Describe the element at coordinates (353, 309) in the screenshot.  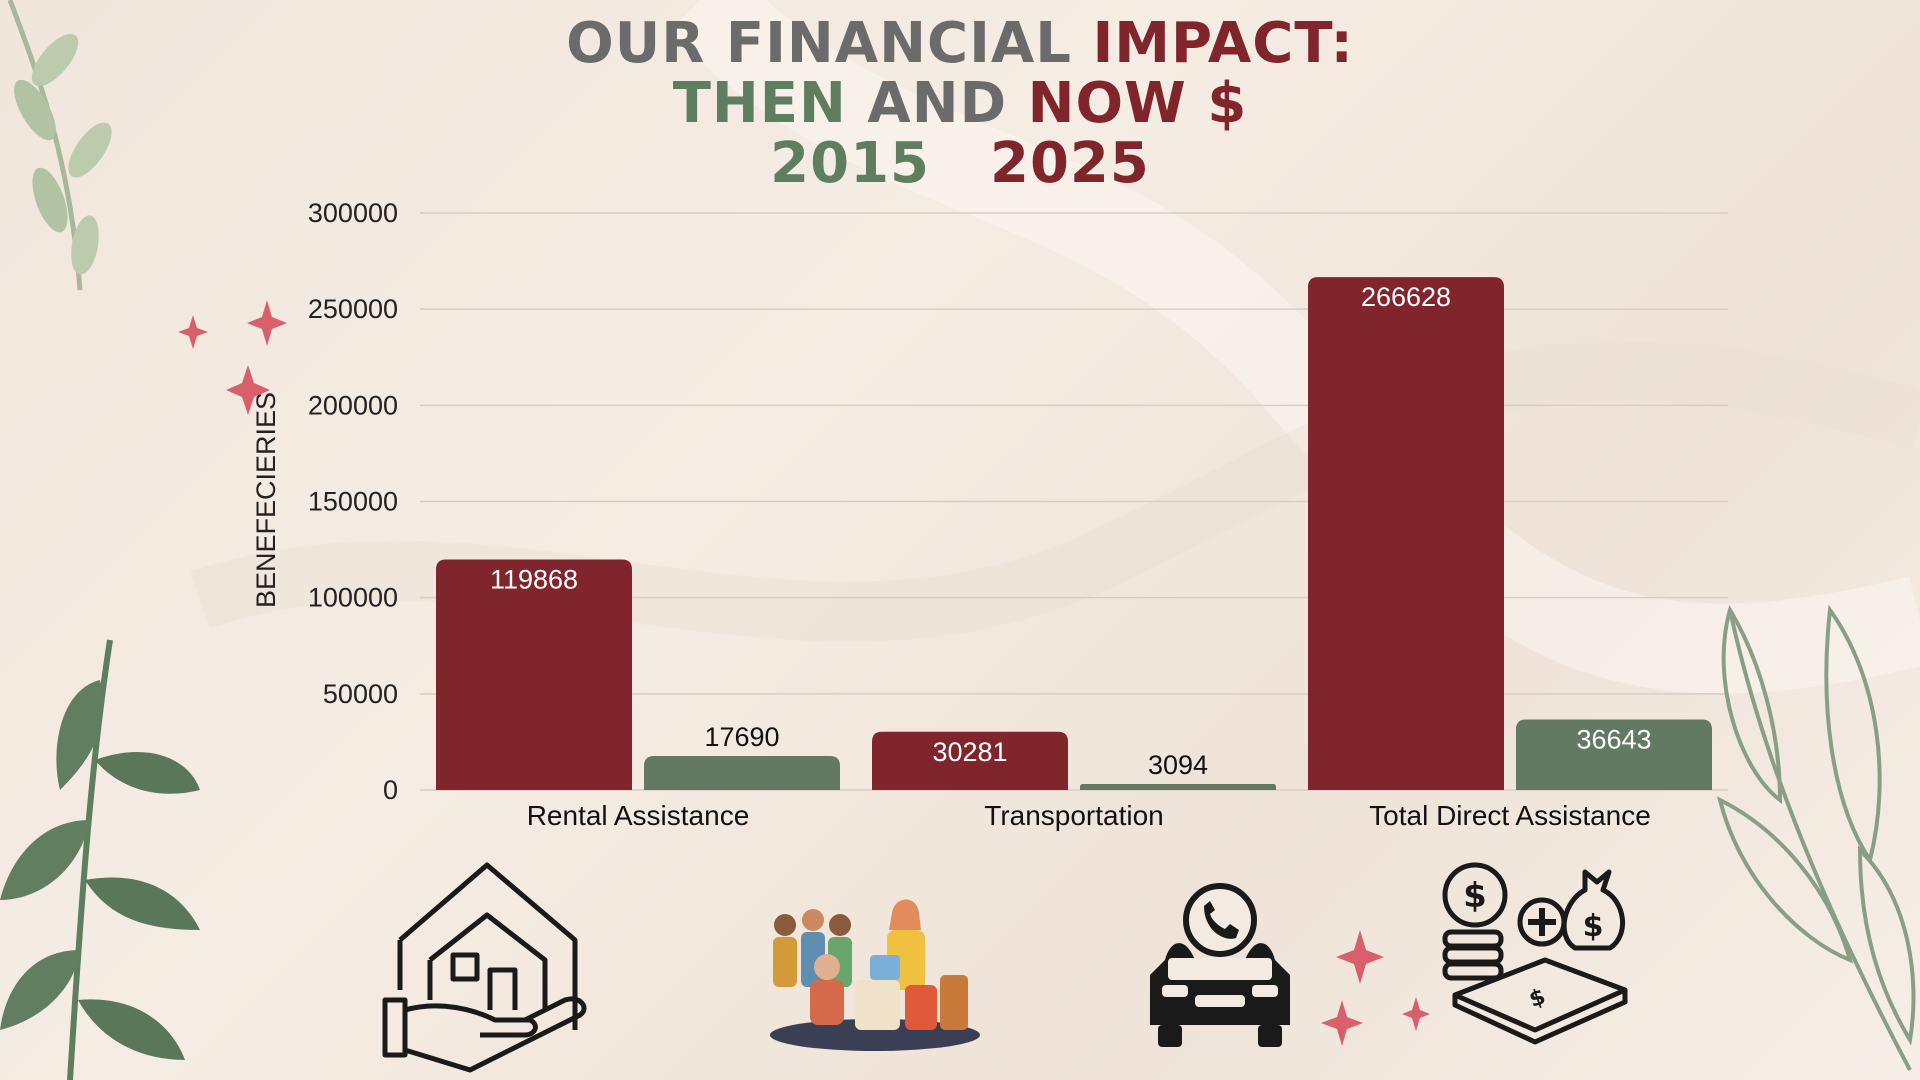
I see `y-tick-label: 250000` at that location.